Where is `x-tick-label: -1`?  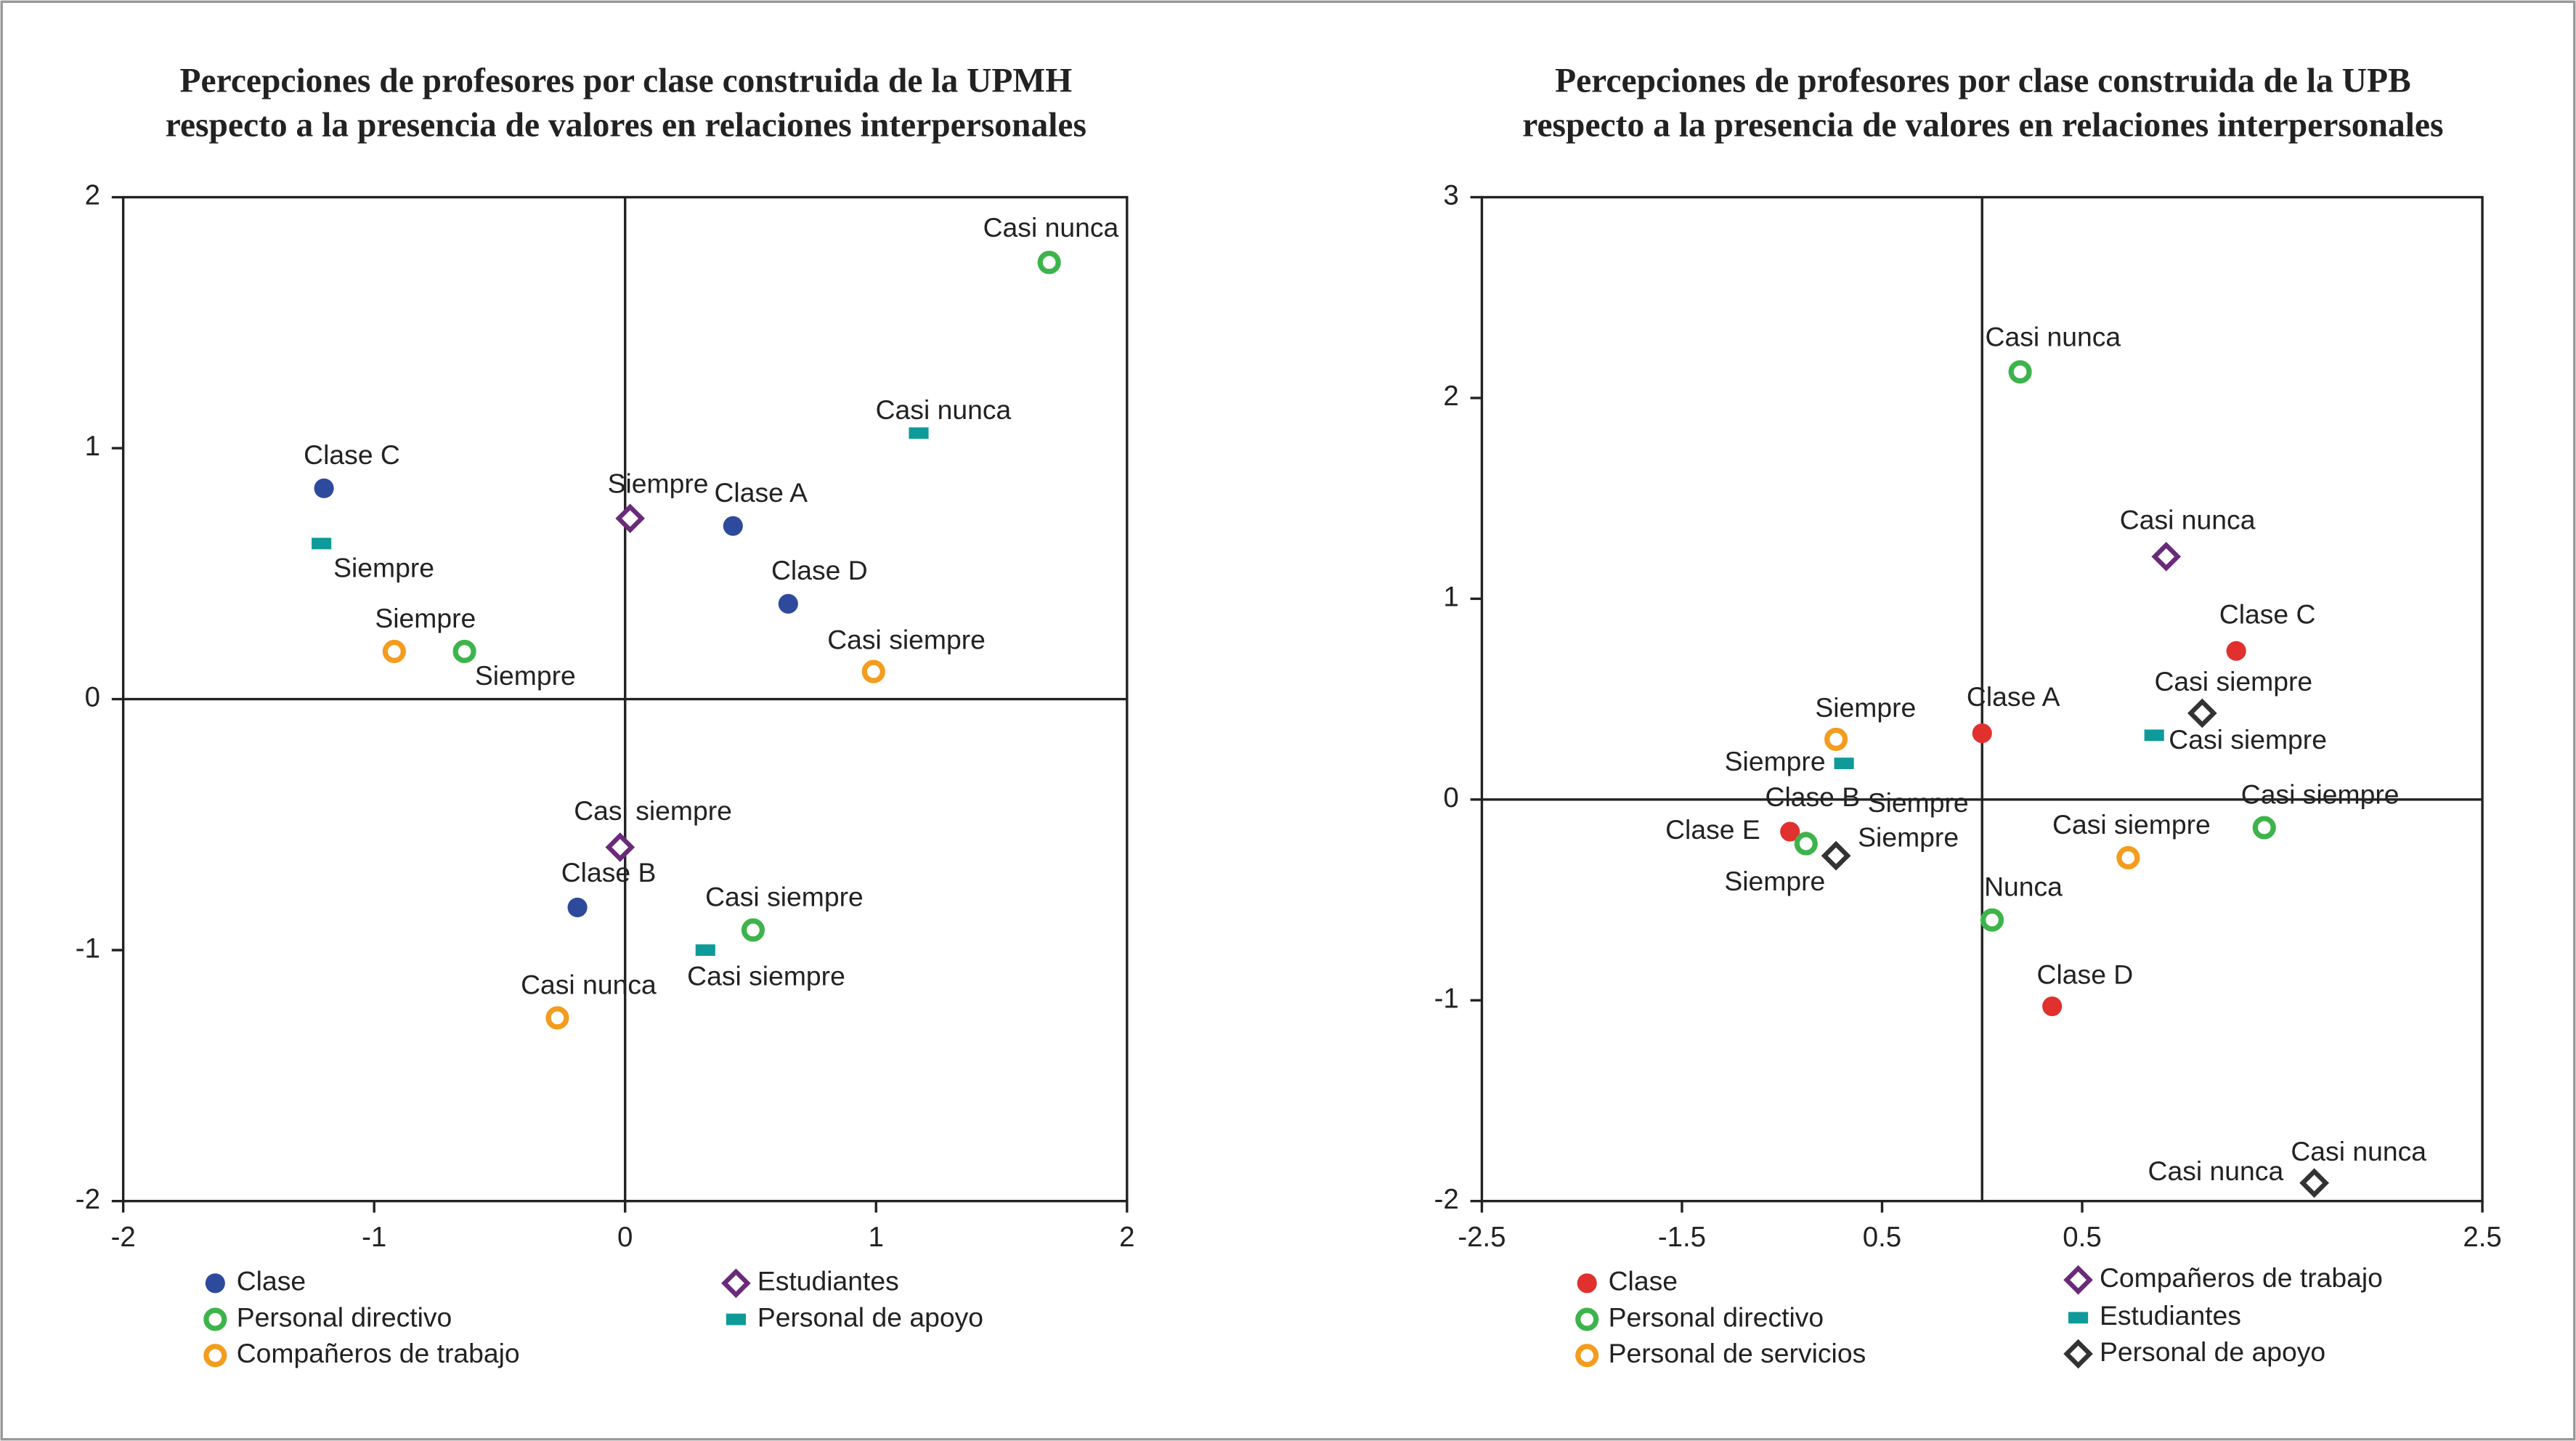 x-tick-label: -1 is located at coordinates (374, 1237).